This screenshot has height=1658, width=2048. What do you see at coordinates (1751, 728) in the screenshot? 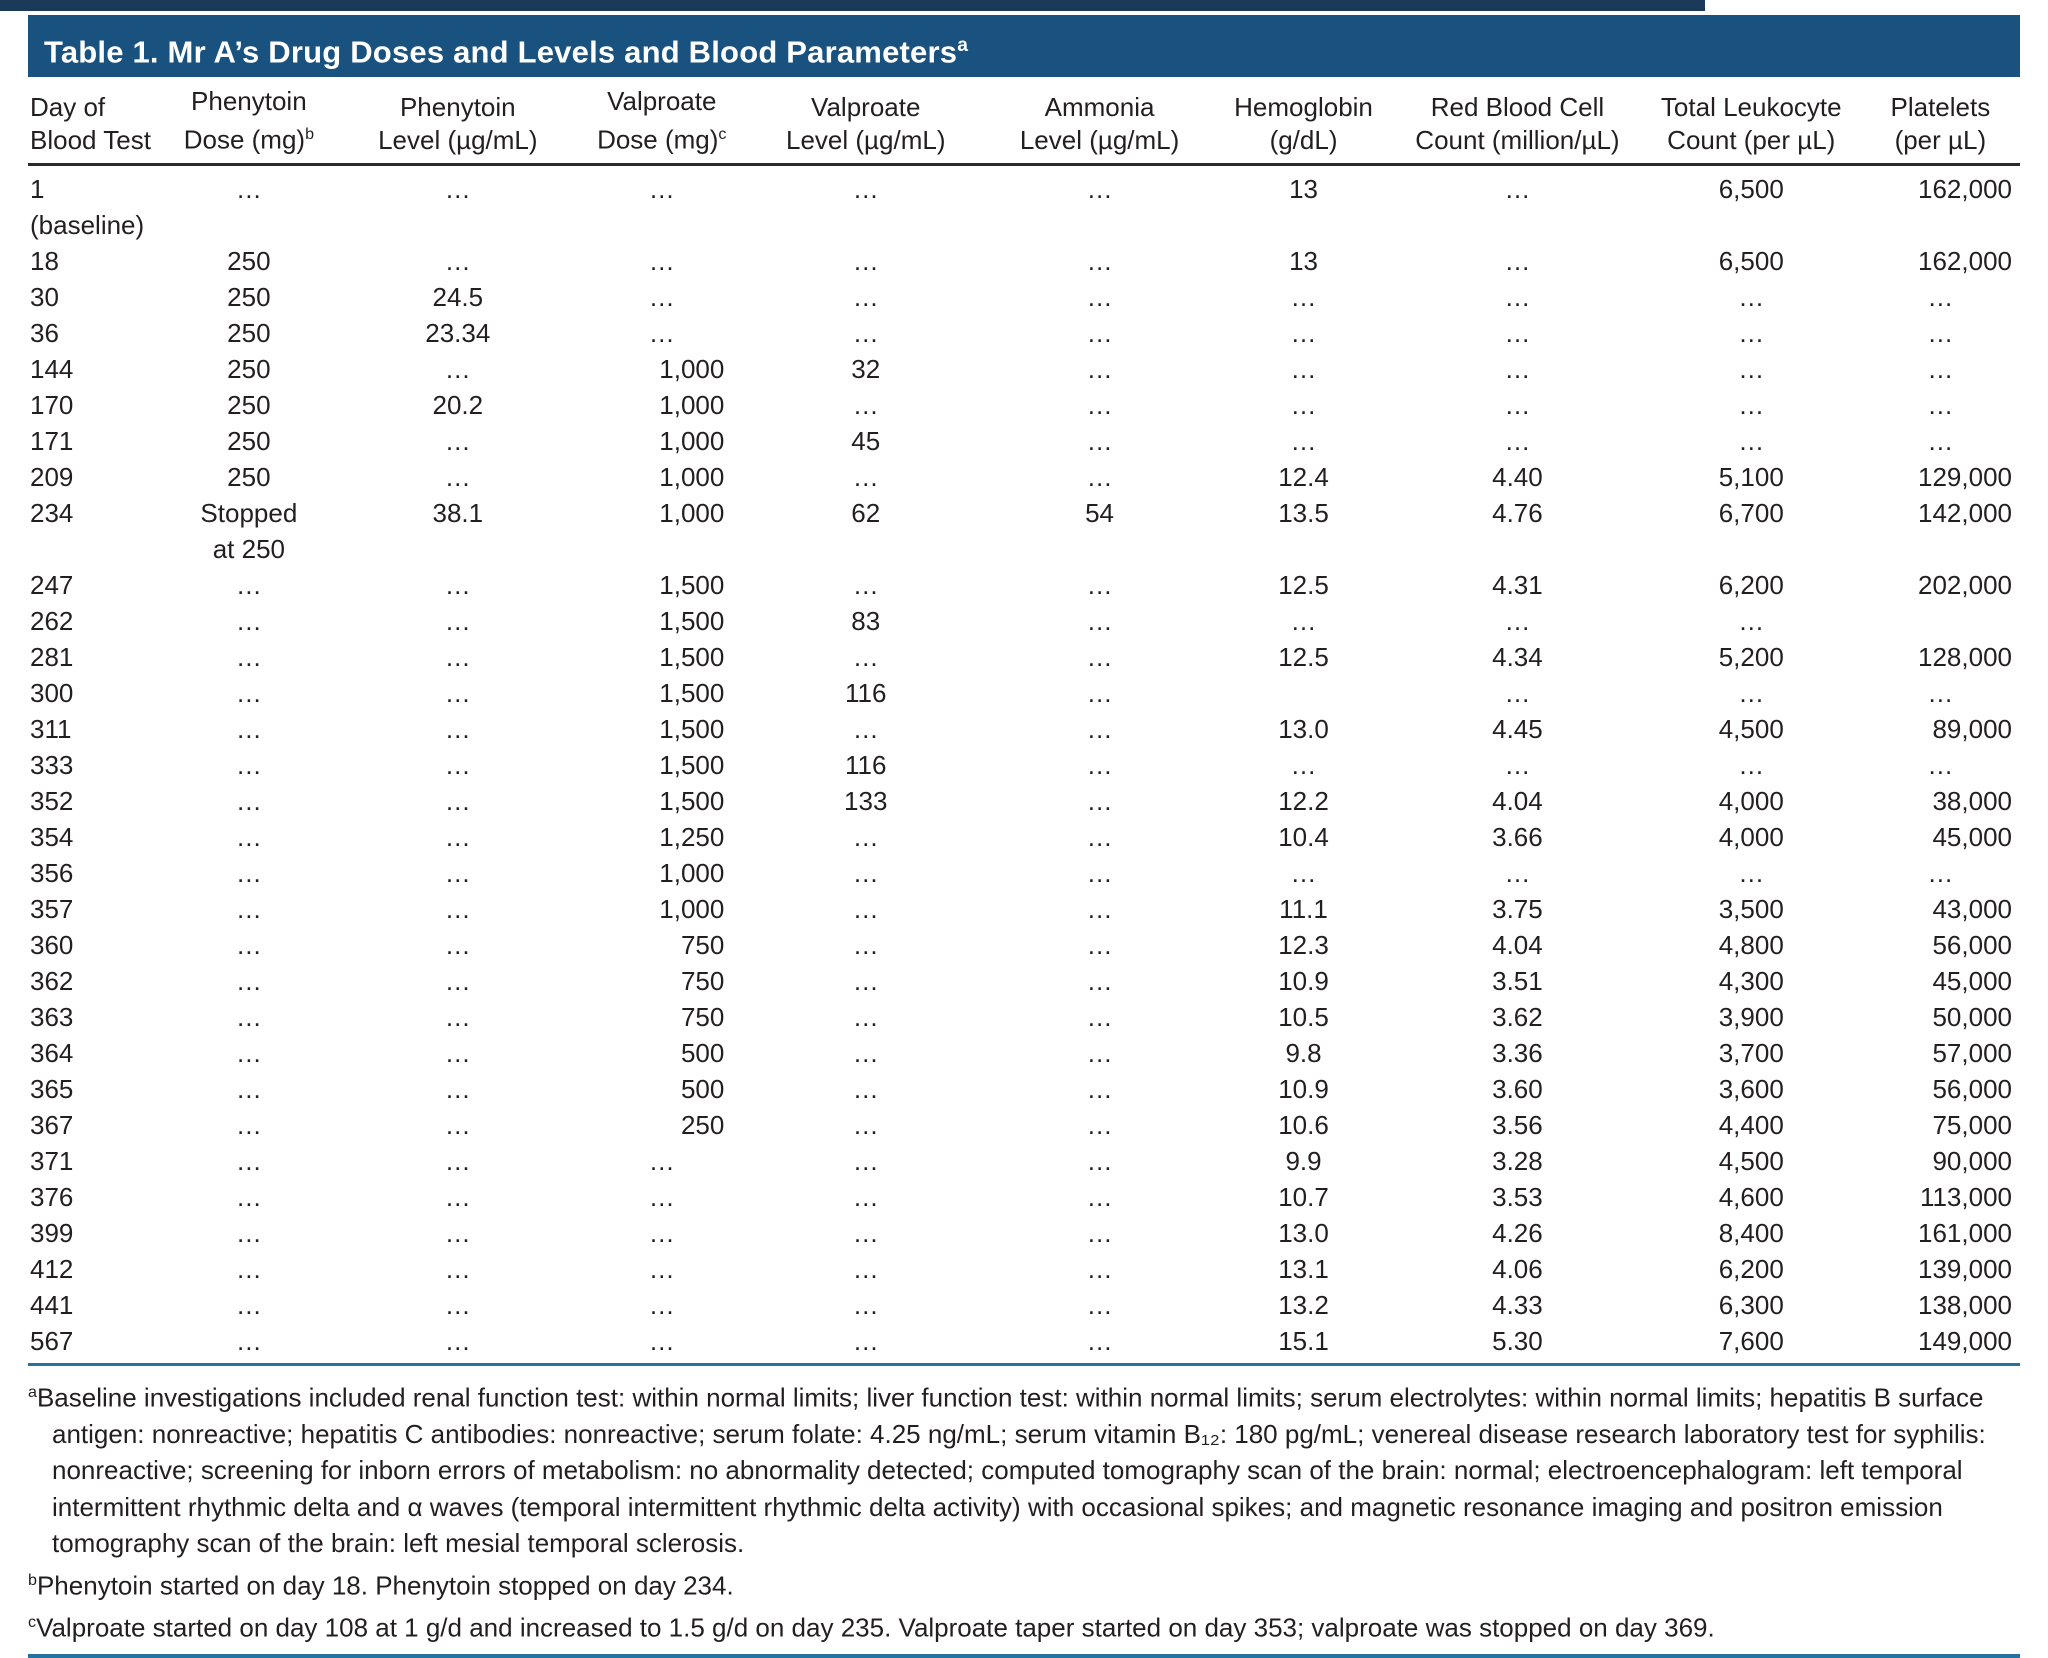
I see `cell: 4,500` at bounding box center [1751, 728].